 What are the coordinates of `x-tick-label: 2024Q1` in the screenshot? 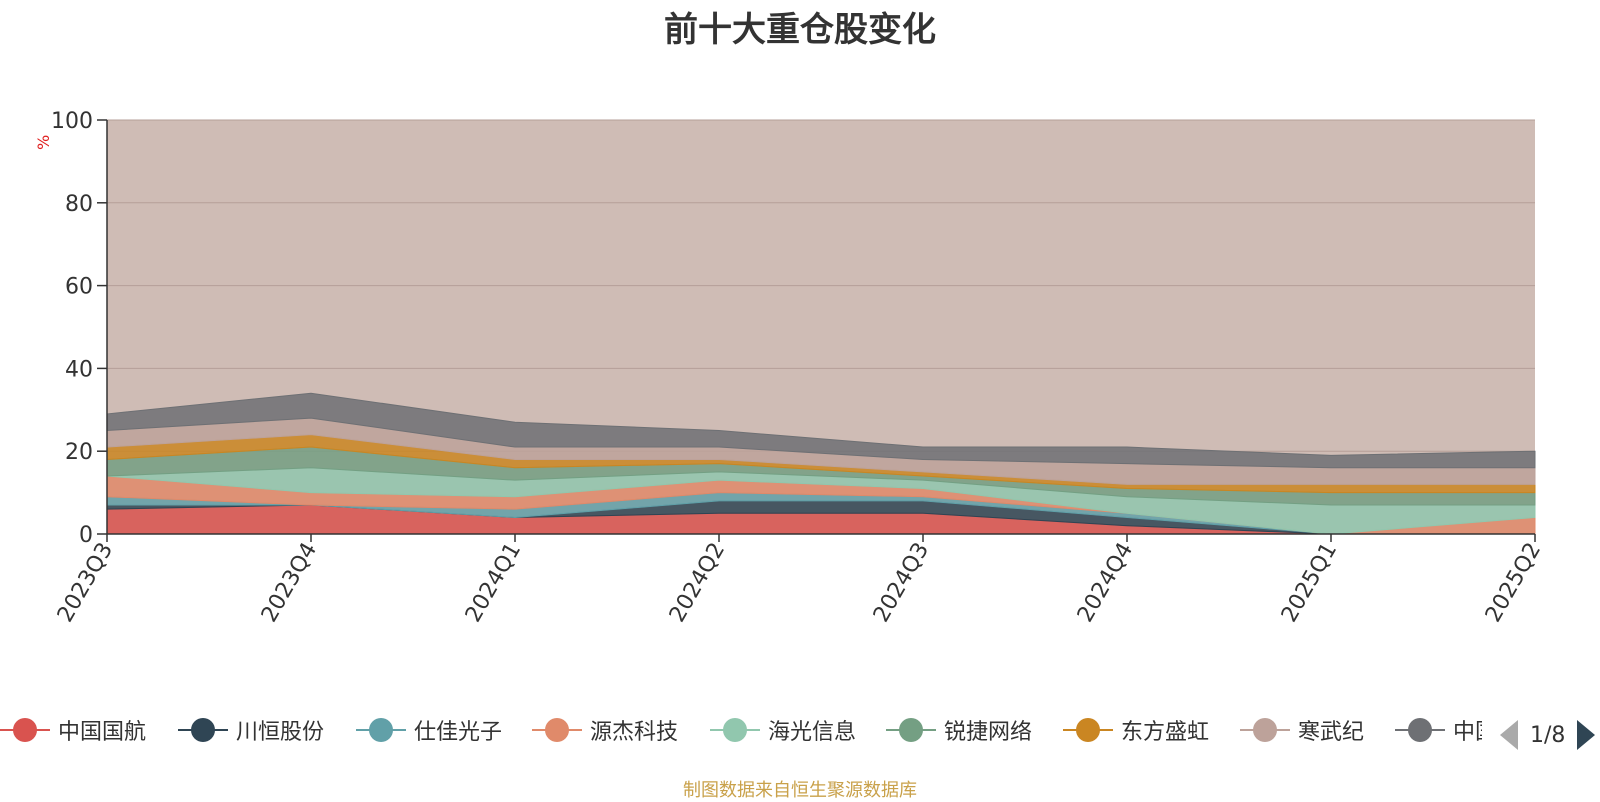 It's located at (493, 583).